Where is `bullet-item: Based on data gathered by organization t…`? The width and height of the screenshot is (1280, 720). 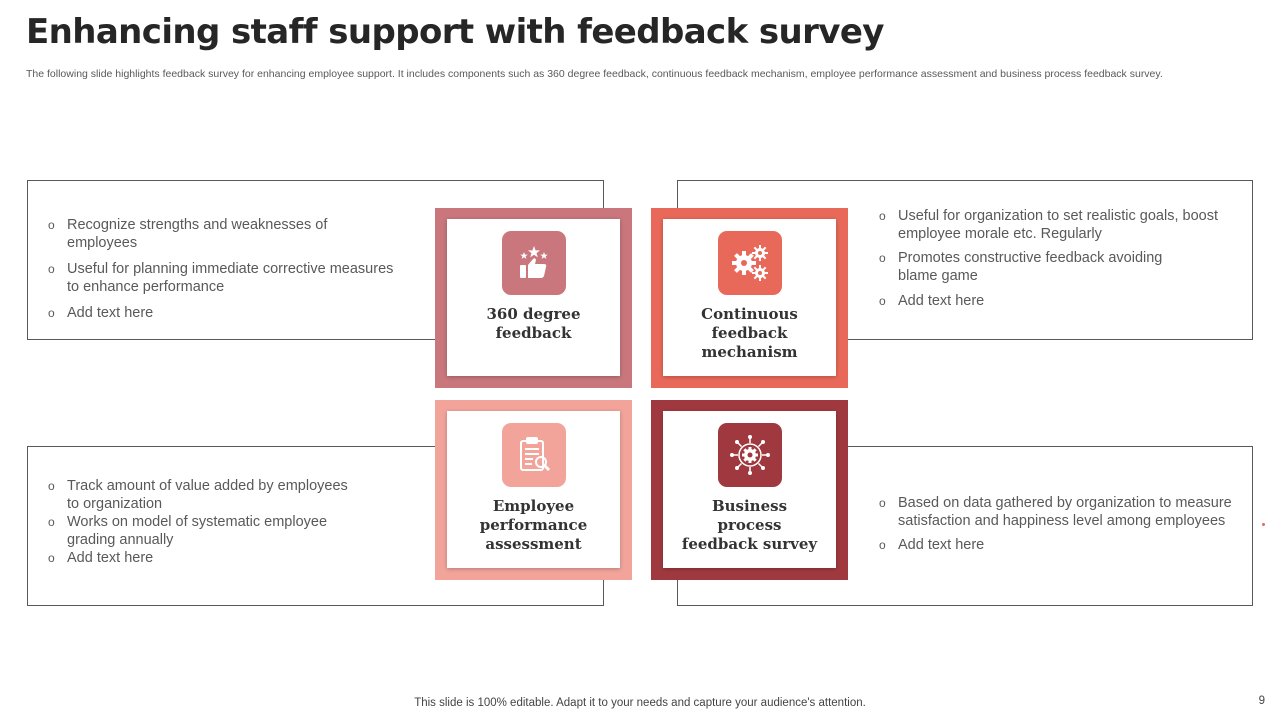 bullet-item: Based on data gathered by organization t… is located at coordinates (1056, 512).